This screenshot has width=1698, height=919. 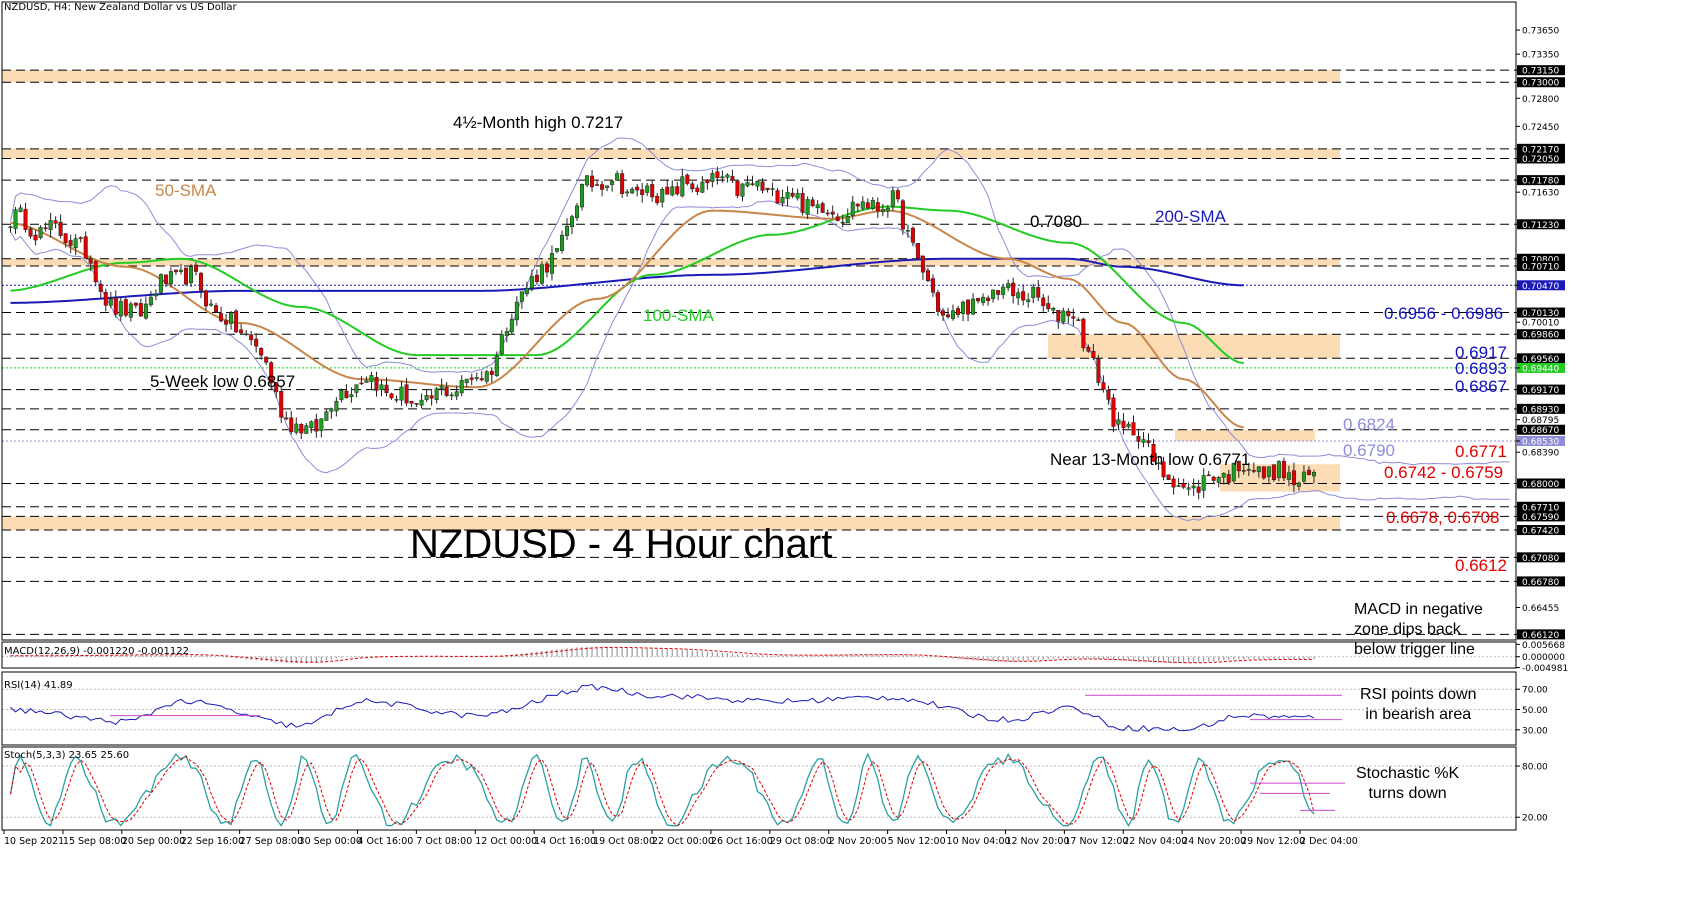 I want to click on x-tick-label: 29 Nov 12:00, so click(x=1273, y=841).